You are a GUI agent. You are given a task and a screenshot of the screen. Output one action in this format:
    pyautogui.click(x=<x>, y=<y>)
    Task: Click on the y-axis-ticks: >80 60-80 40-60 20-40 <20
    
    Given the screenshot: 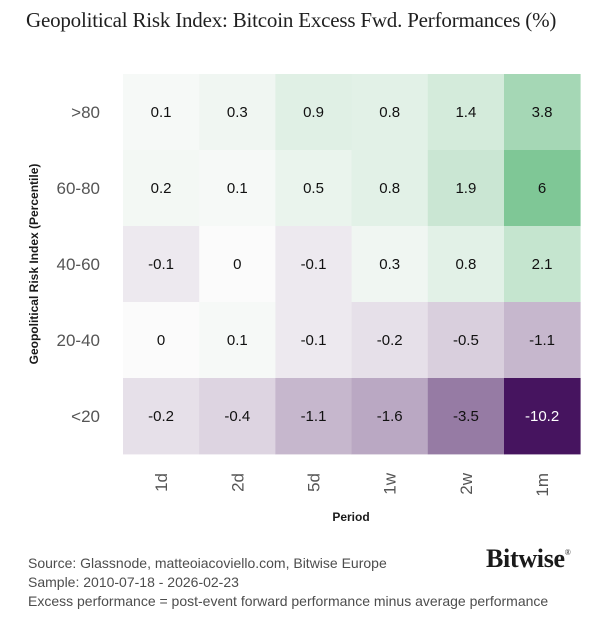 What is the action you would take?
    pyautogui.click(x=78, y=264)
    